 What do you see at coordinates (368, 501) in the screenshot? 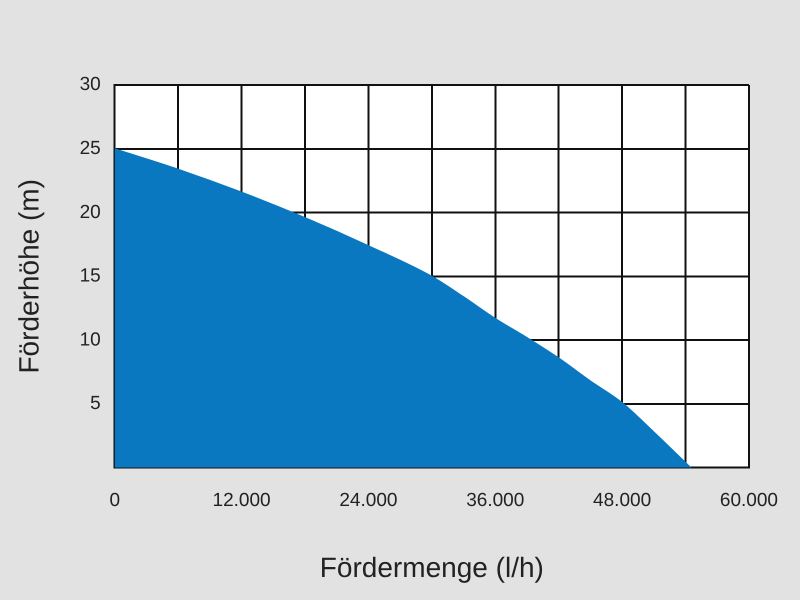
I see `x-tick-label: 24.000` at bounding box center [368, 501].